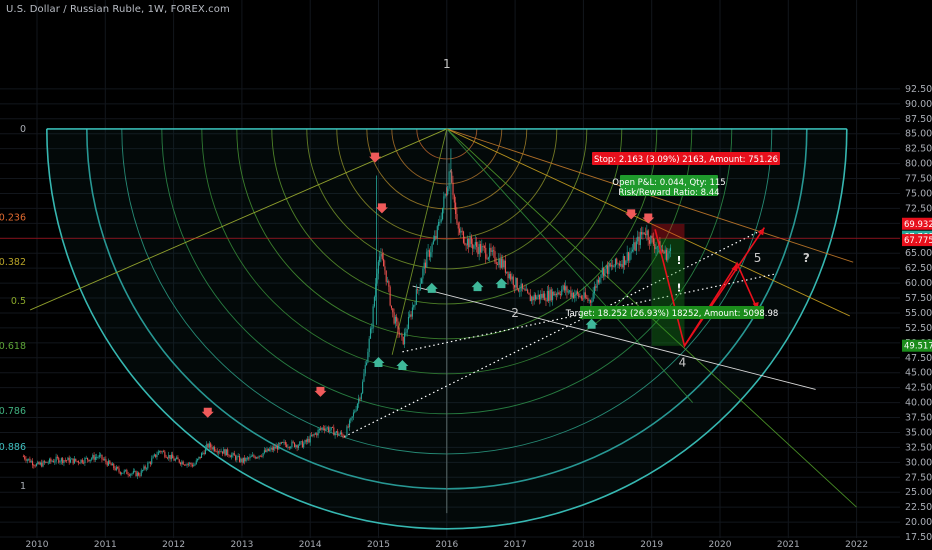 This screenshot has height=550, width=932. I want to click on y-tick-label: 20.00, so click(918, 522).